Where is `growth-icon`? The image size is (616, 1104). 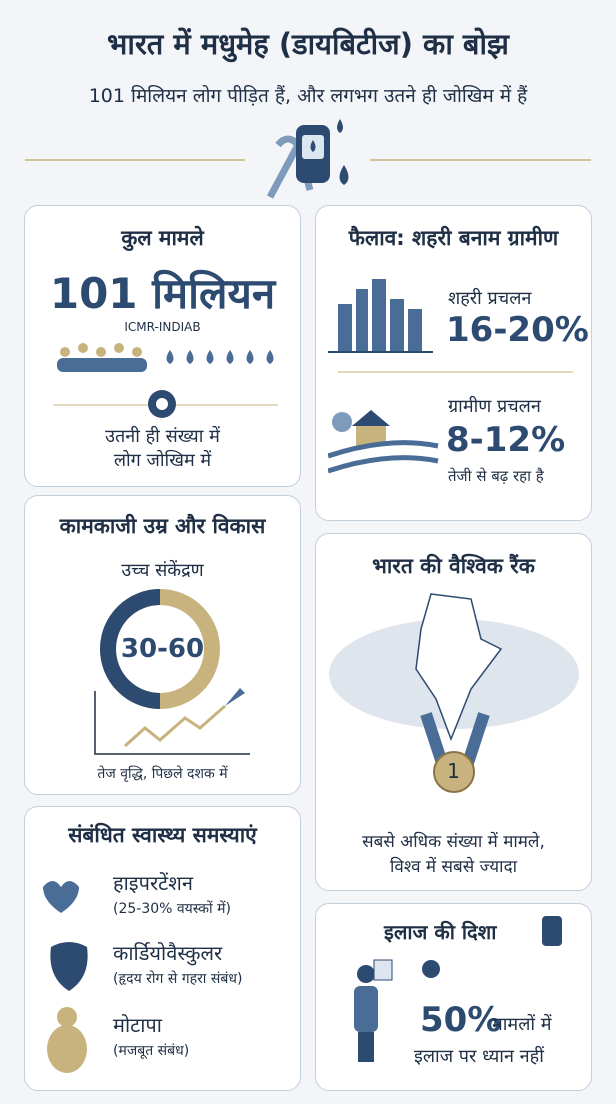
growth-icon is located at coordinates (172, 721).